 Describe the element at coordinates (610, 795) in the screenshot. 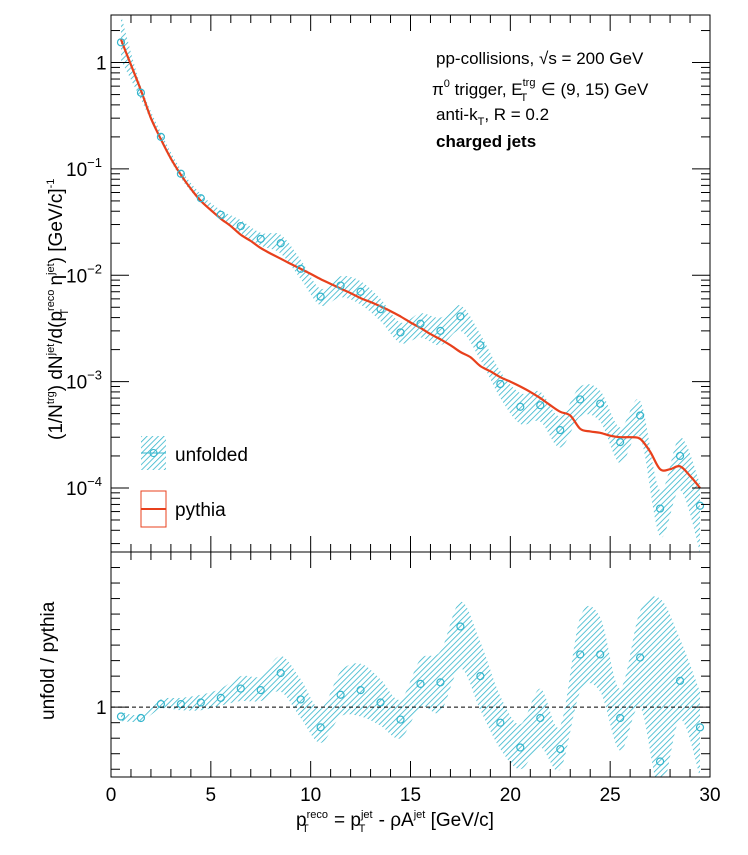

I see `x-tick-label: 25` at that location.